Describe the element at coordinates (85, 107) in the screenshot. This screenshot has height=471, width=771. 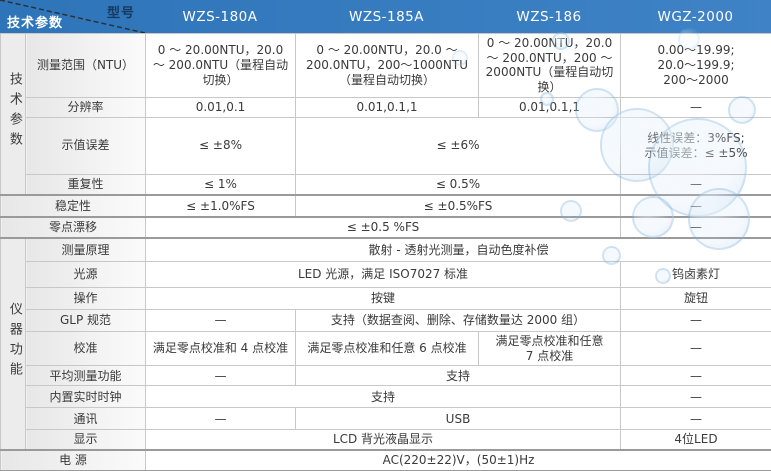
I see `label-resolution: 分辨率` at that location.